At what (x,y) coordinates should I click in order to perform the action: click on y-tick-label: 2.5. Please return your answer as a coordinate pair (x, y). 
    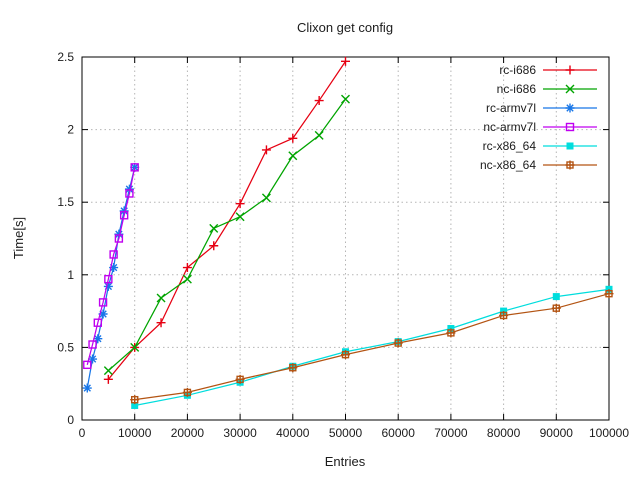
    Looking at the image, I should click on (65, 57).